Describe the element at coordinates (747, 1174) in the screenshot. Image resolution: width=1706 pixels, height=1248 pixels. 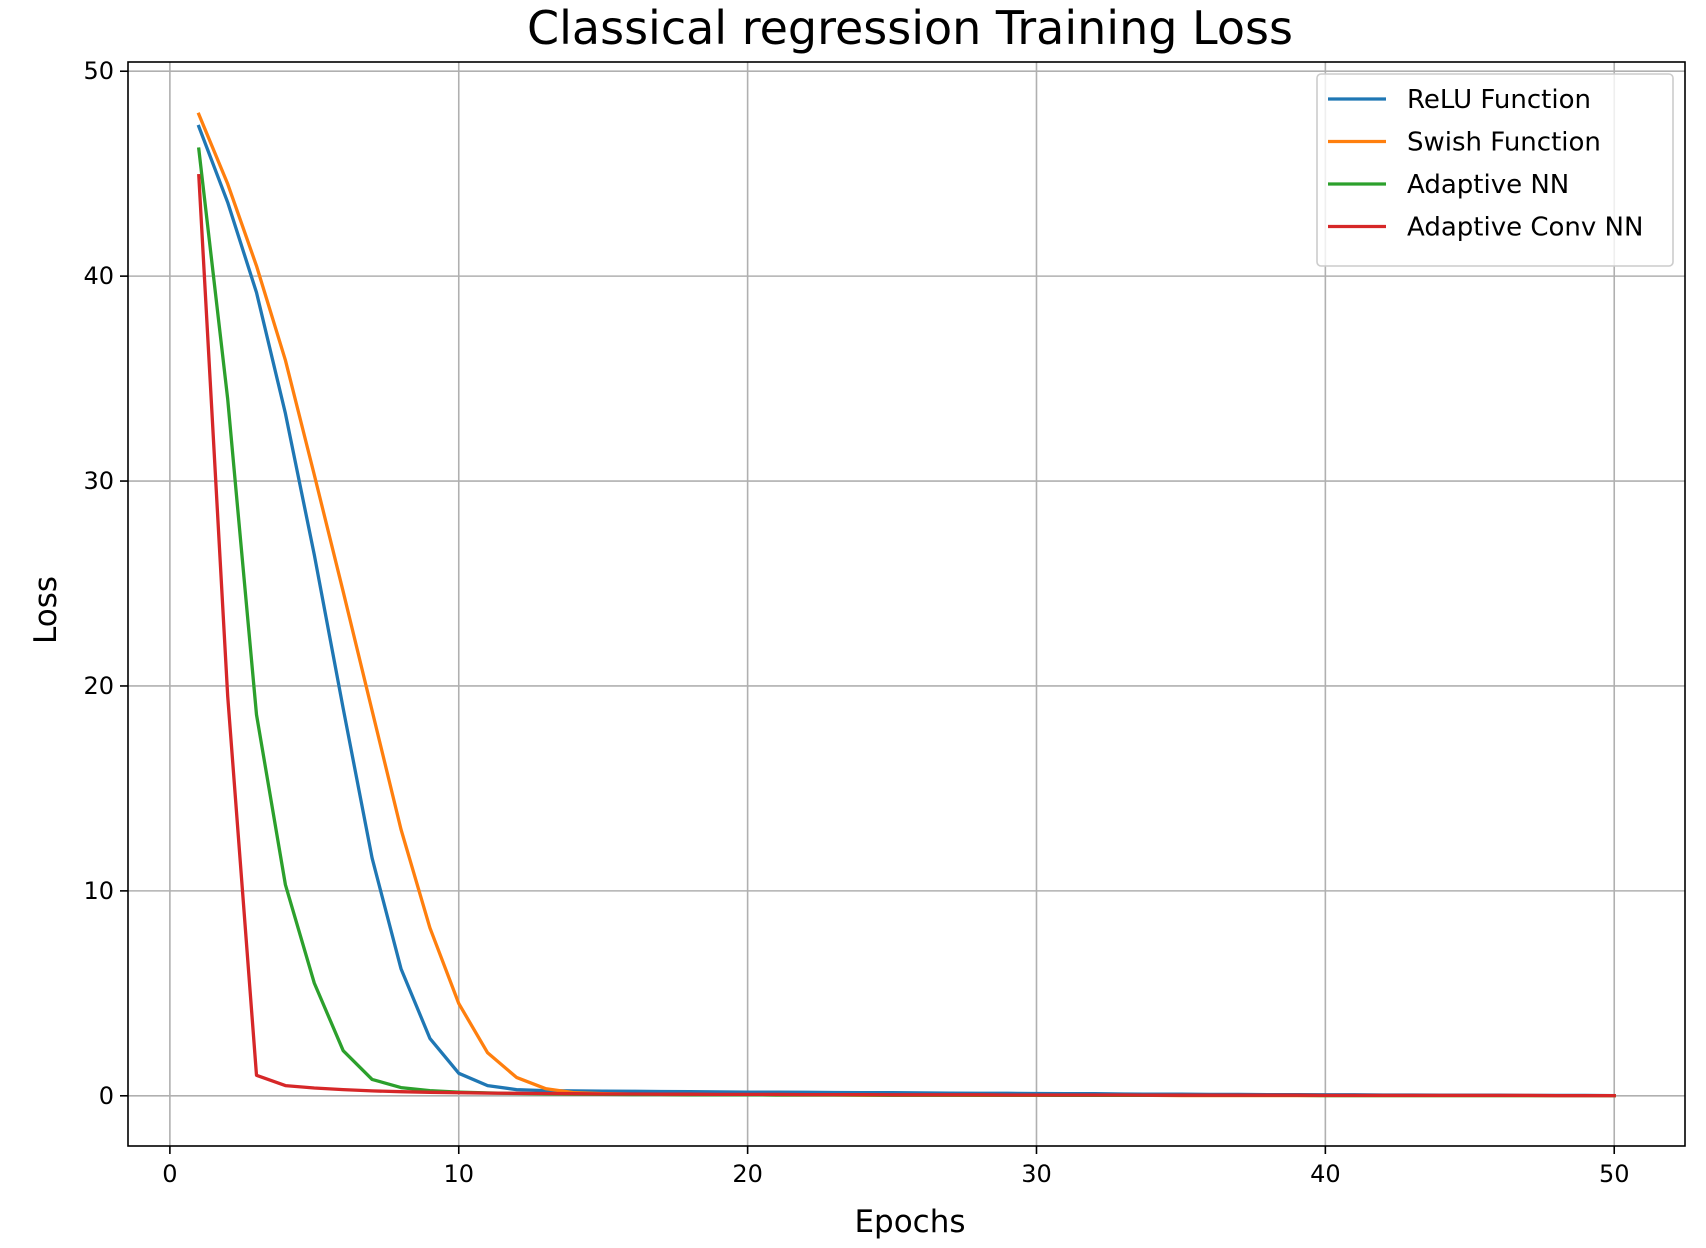
I see `x-tick-label: 20` at that location.